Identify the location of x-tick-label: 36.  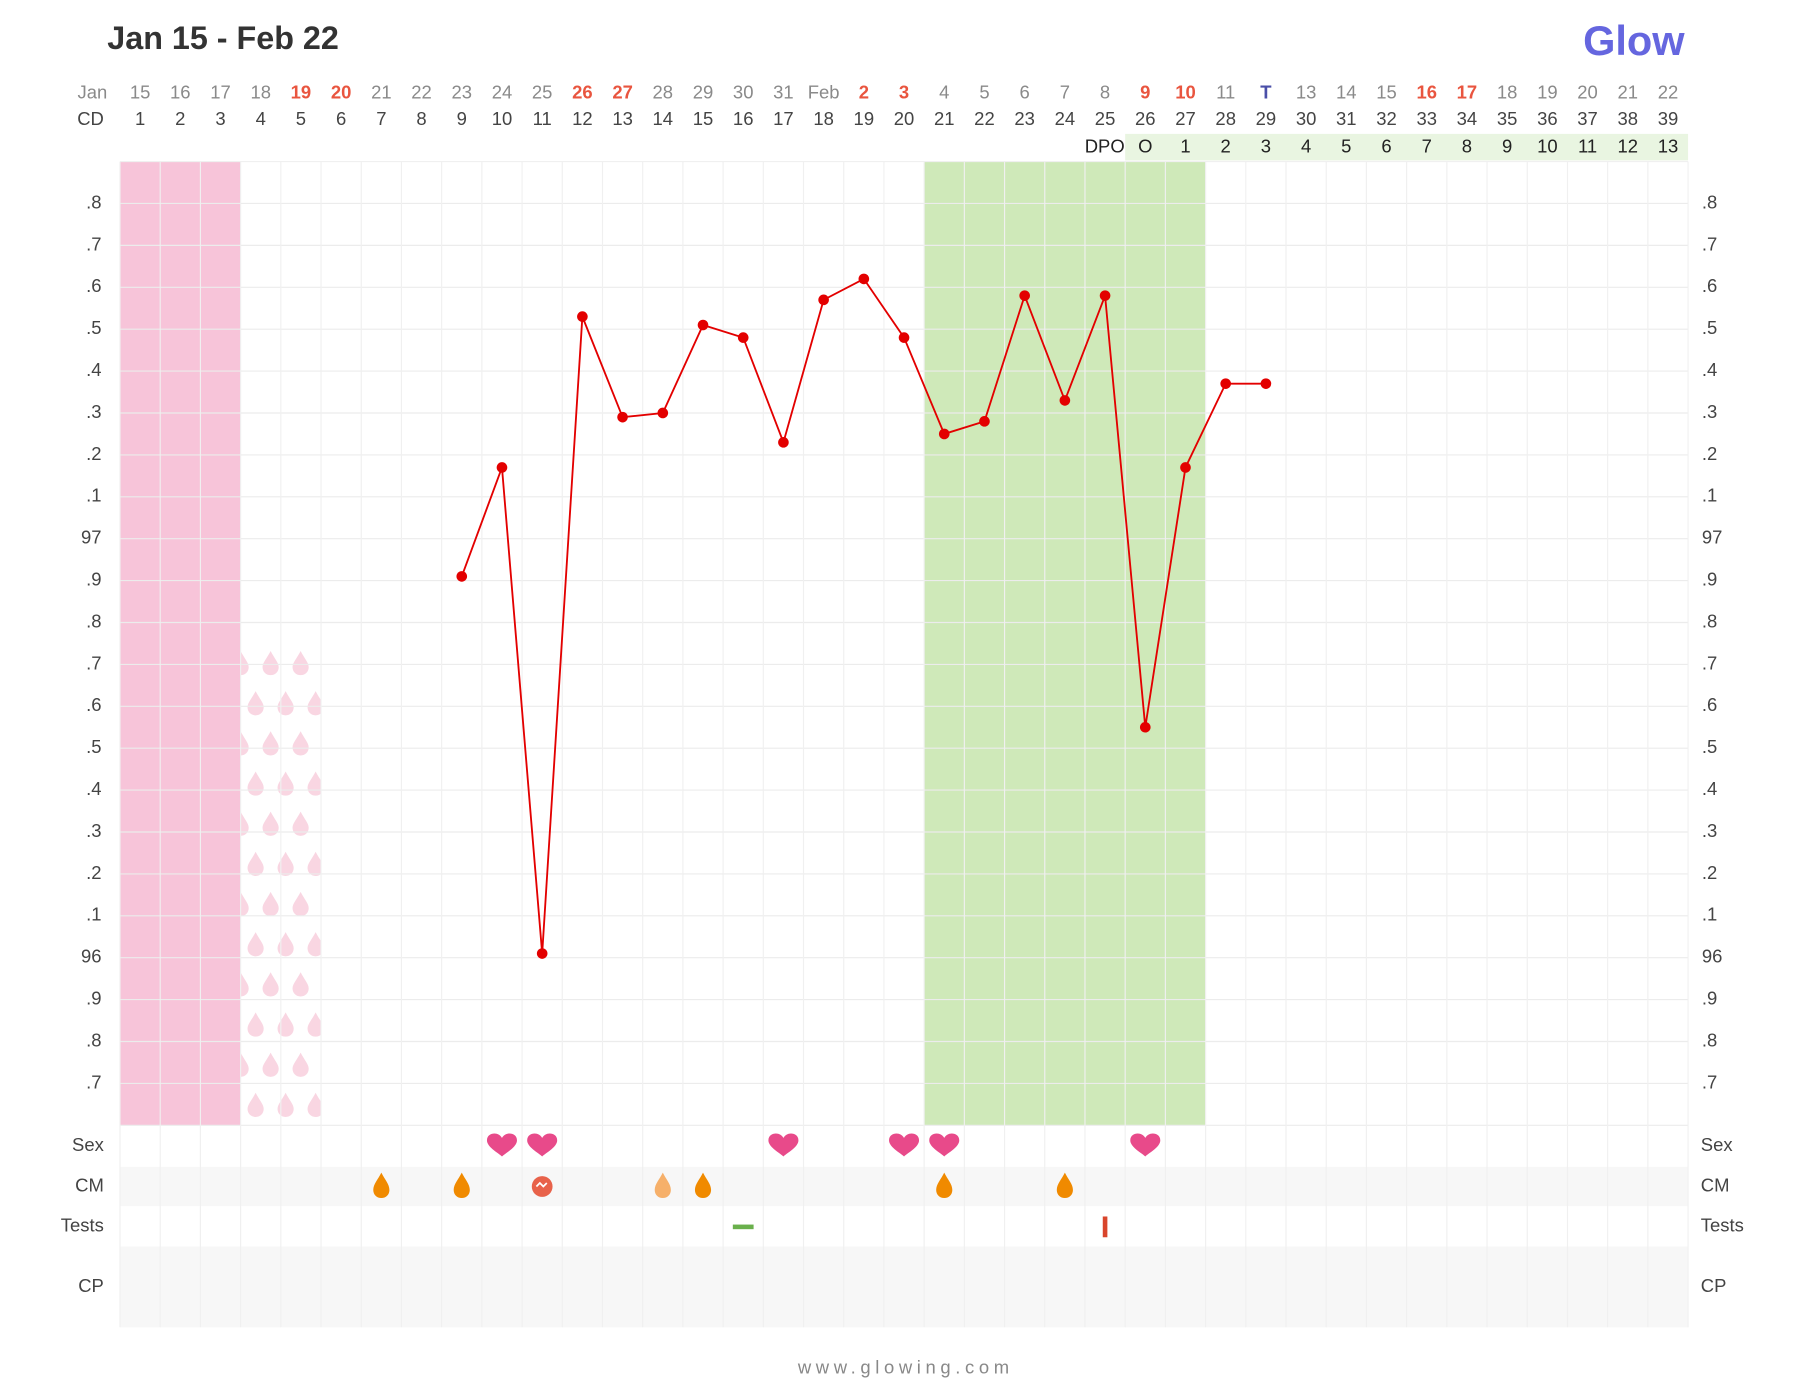
(1547, 118).